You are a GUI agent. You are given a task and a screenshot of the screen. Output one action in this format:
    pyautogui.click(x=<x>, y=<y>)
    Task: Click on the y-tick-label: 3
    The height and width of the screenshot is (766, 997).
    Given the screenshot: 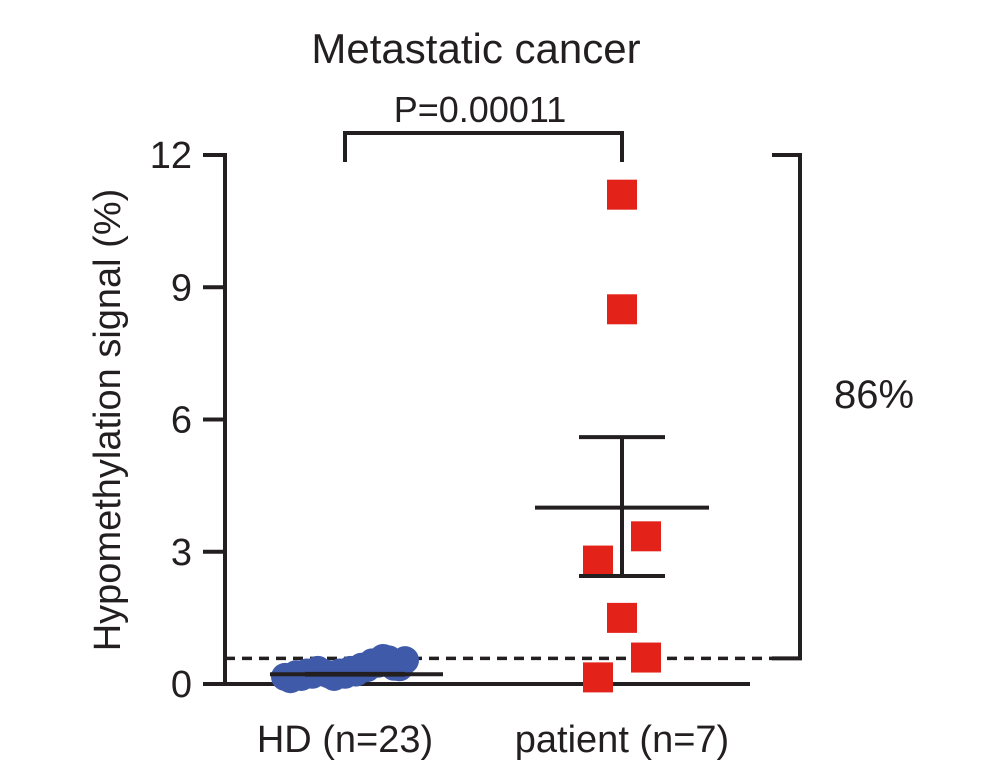 What is the action you would take?
    pyautogui.click(x=181, y=553)
    